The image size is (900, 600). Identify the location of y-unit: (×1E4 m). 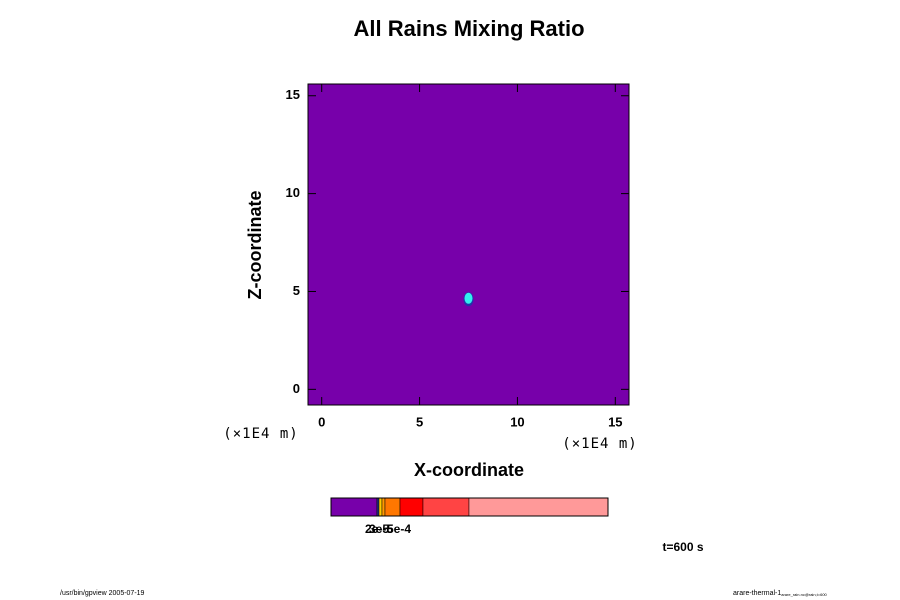
(260, 434).